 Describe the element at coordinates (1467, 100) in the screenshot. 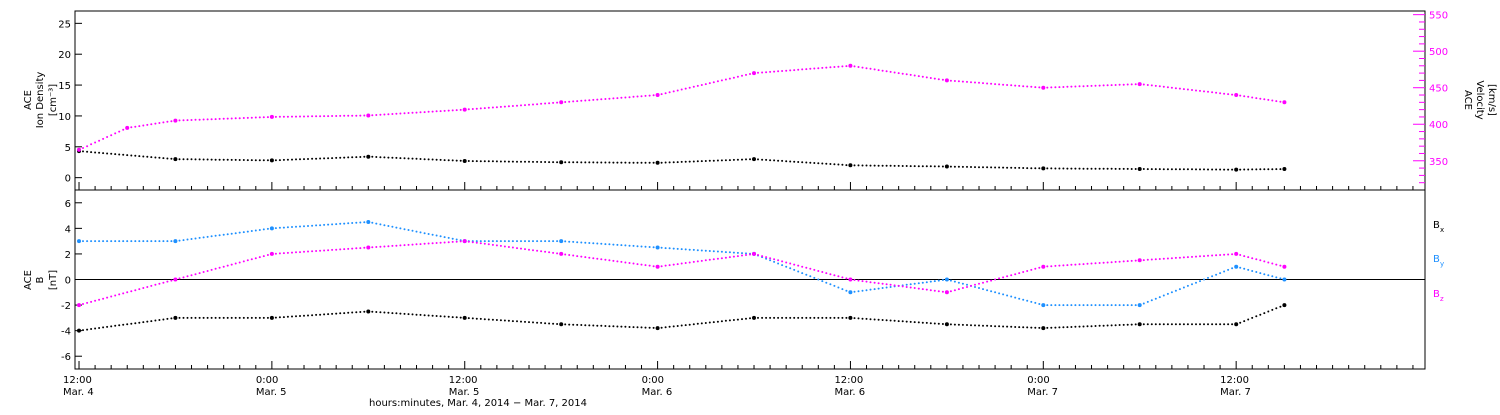

I see `velocity-ylabel-line1: ACE` at that location.